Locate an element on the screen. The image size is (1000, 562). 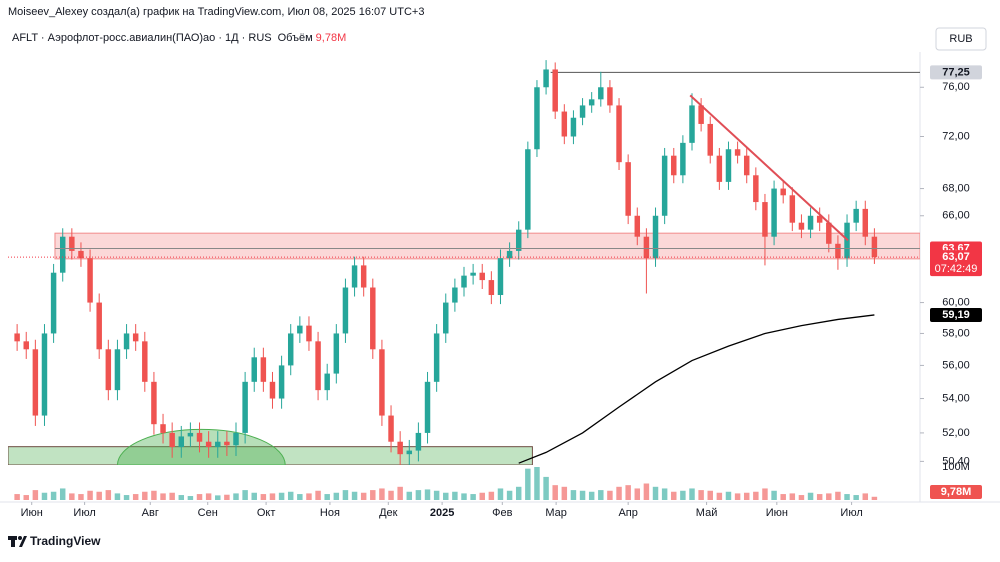
price-countdown: 07:42:49 is located at coordinates (956, 269).